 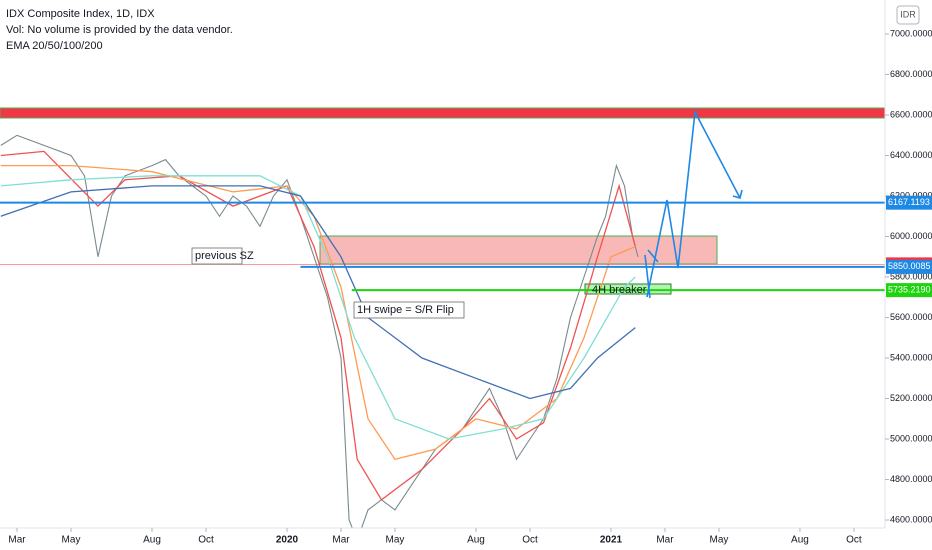 I want to click on y-tick-label: 4600.0000, so click(x=911, y=519).